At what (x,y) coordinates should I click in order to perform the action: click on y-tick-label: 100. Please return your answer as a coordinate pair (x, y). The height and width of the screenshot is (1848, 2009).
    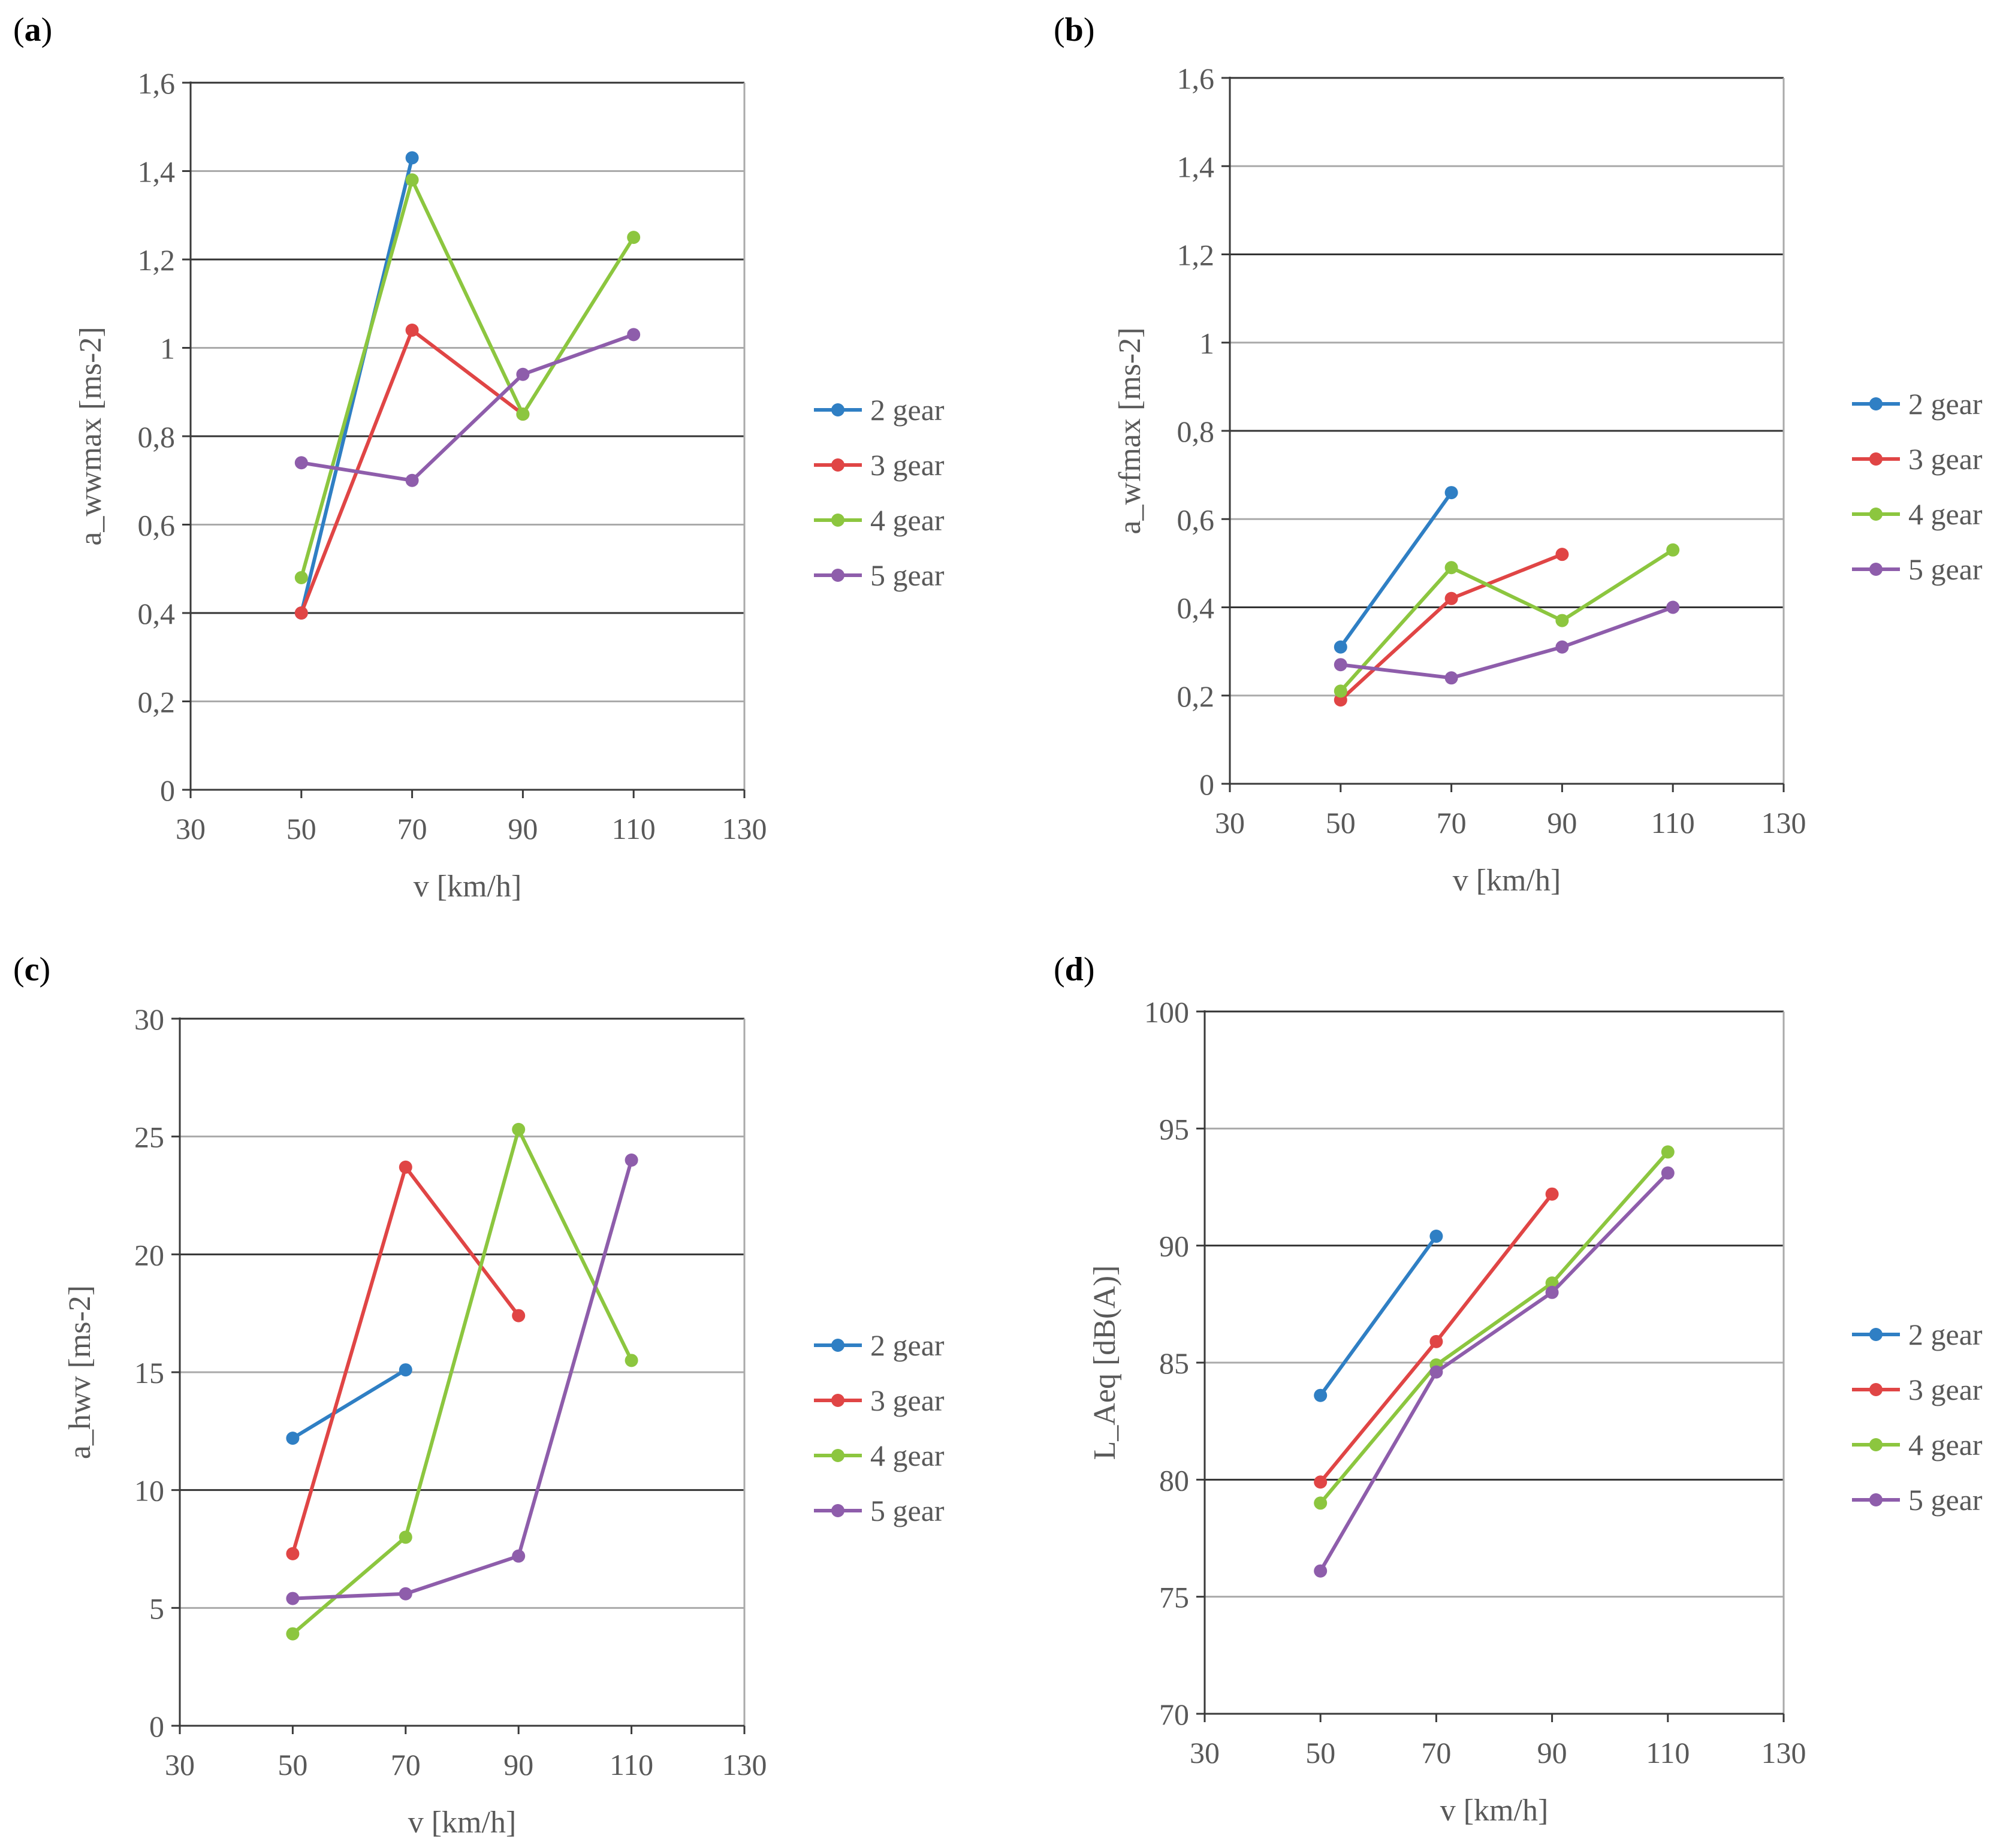
    Looking at the image, I should click on (1166, 1012).